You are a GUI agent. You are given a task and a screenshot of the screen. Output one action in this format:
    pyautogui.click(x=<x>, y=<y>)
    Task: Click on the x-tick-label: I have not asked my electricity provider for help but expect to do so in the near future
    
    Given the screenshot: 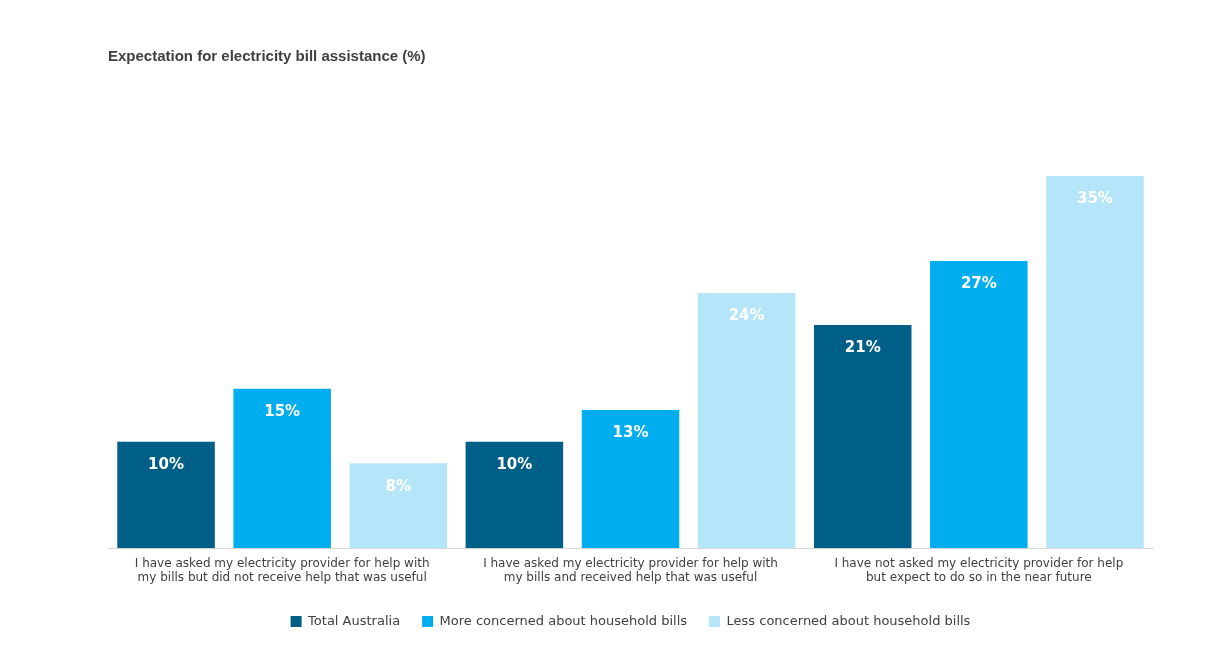 What is the action you would take?
    pyautogui.click(x=979, y=569)
    